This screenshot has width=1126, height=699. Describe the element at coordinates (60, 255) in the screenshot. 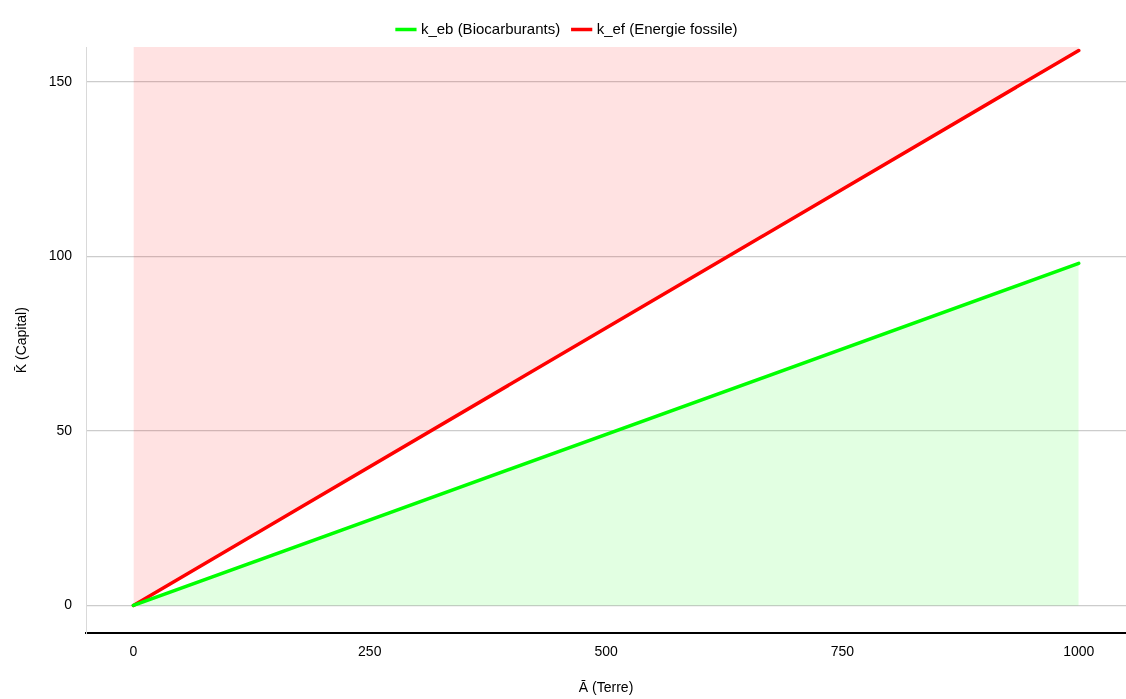

I see `y-tick-label: 100` at that location.